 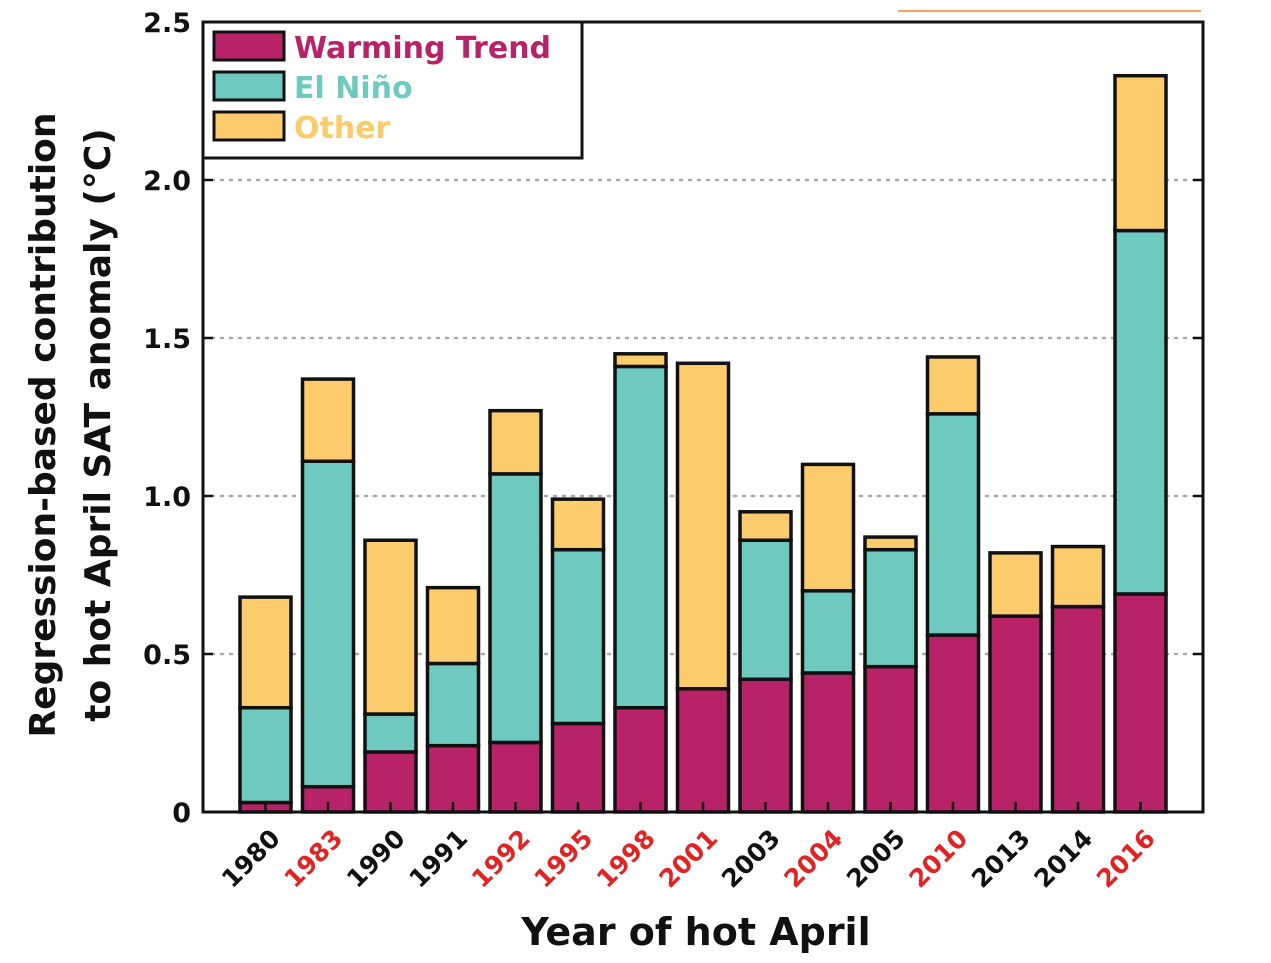 I want to click on bar-segment-other-2005, so click(x=890, y=543).